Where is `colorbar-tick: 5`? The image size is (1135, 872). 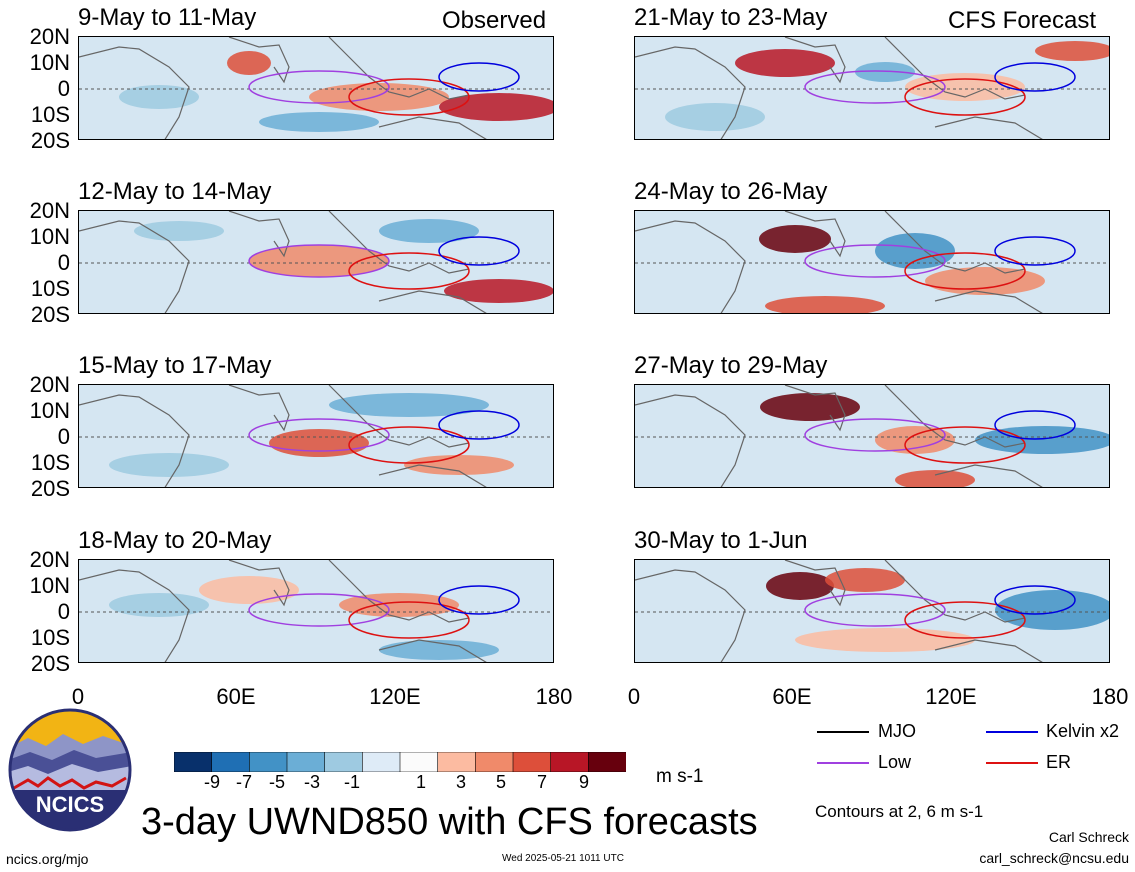 colorbar-tick: 5 is located at coordinates (500, 782).